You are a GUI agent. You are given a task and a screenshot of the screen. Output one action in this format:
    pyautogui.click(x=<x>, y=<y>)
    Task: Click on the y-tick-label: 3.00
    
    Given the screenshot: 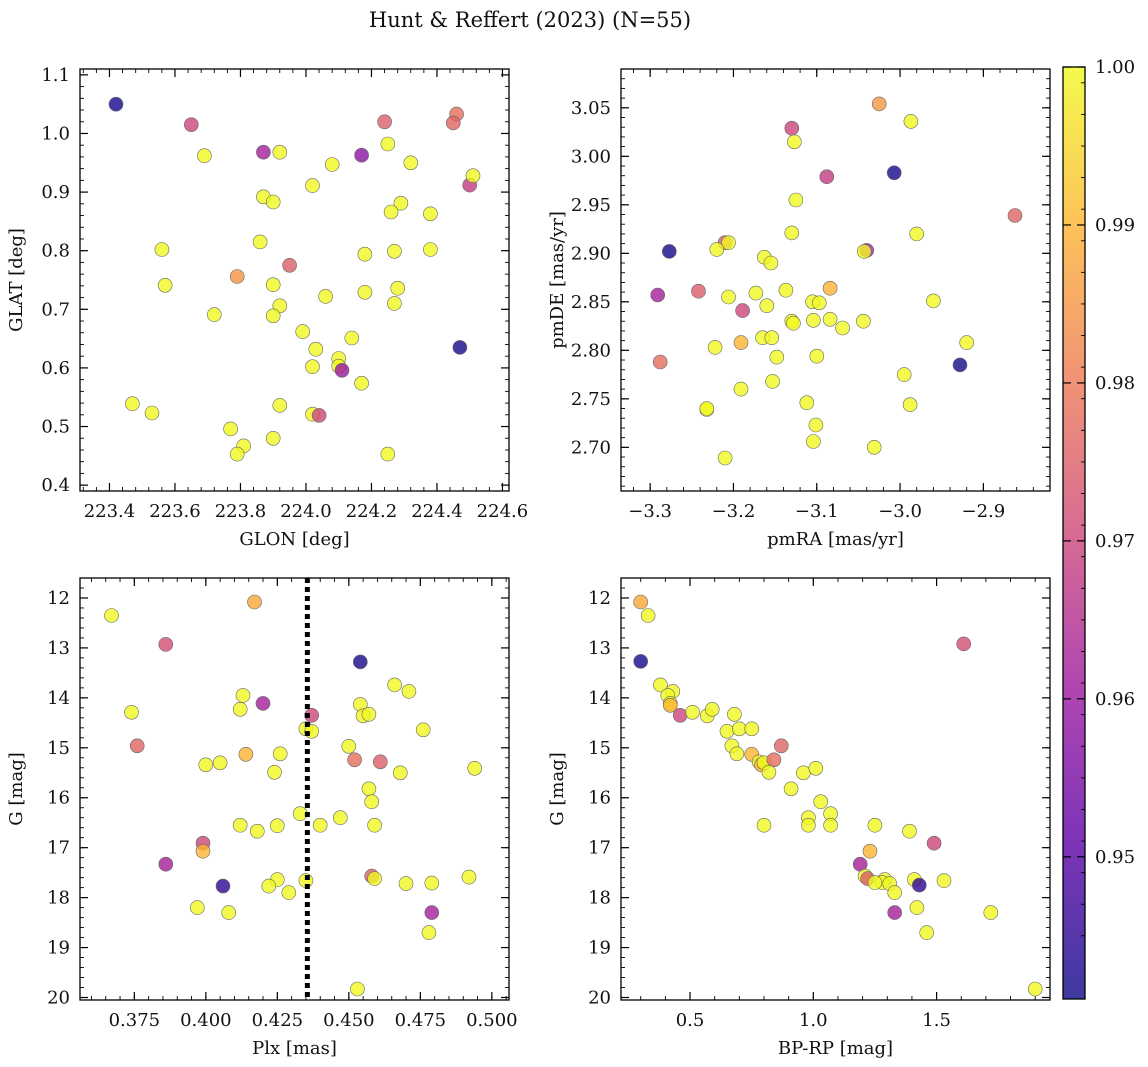 What is the action you would take?
    pyautogui.click(x=591, y=156)
    